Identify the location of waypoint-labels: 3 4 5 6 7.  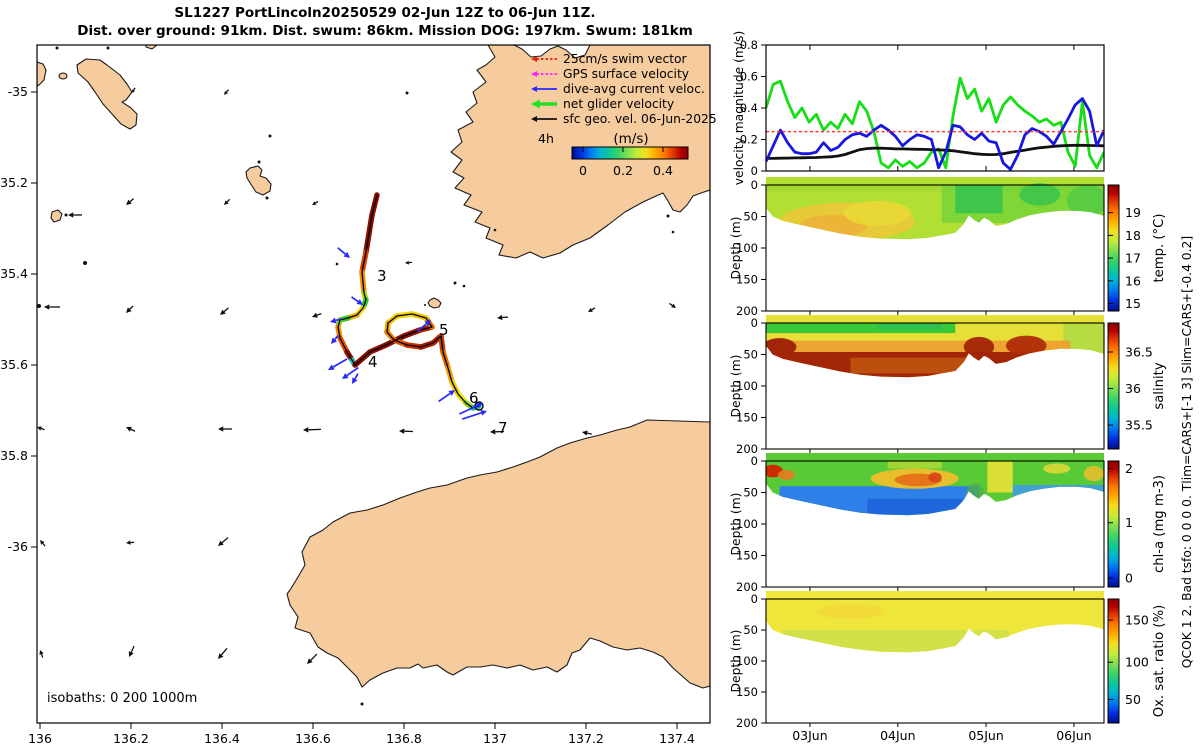
(438, 352).